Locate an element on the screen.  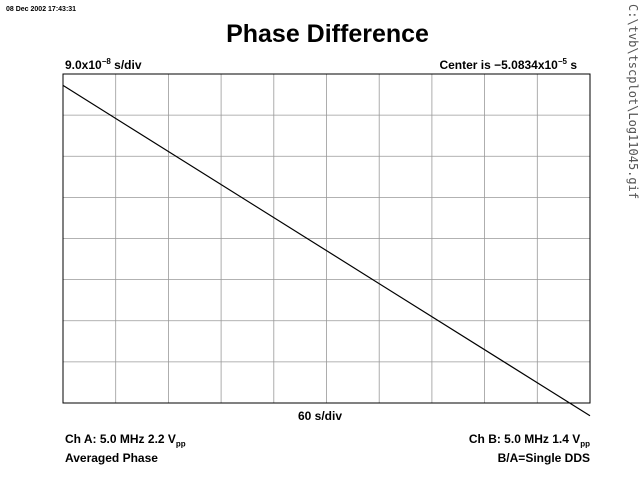
center-unit: s is located at coordinates (571, 65).